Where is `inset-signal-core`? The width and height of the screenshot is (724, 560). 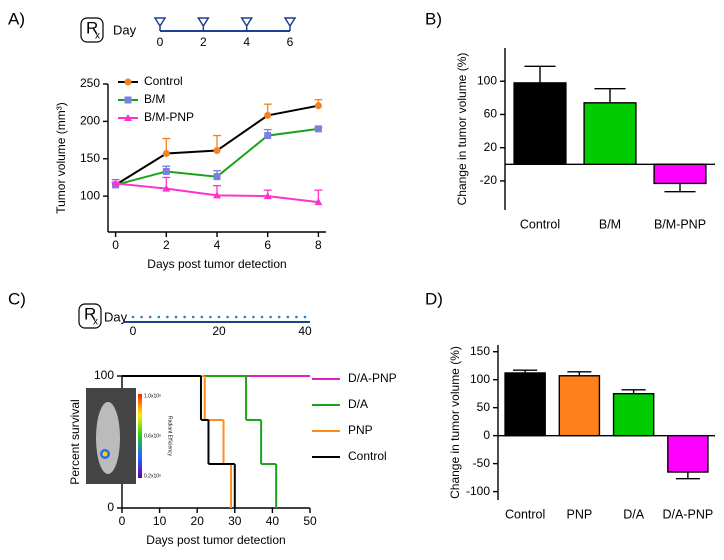
inset-signal-core is located at coordinates (105, 454).